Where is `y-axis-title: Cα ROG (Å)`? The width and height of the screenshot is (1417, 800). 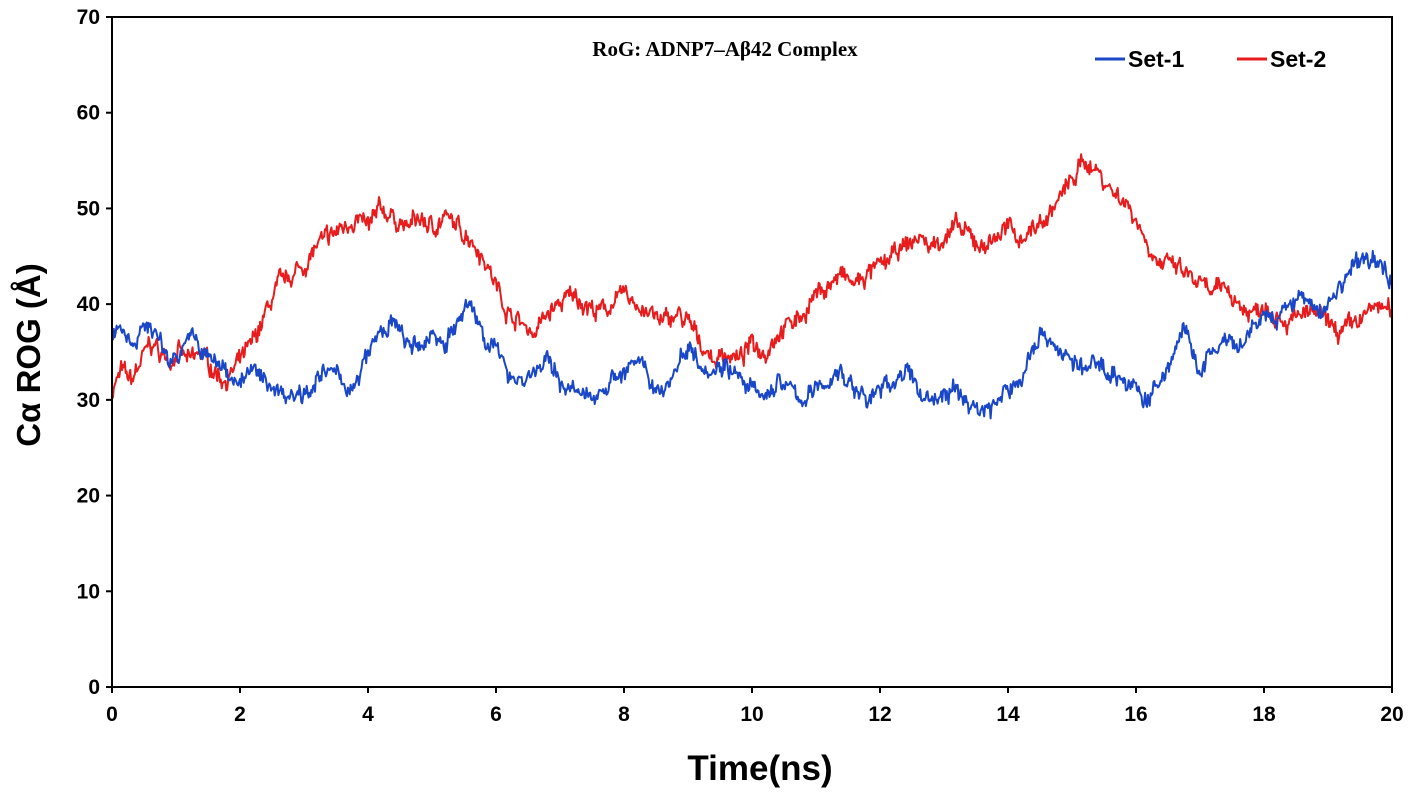 y-axis-title: Cα ROG (Å) is located at coordinates (28, 354).